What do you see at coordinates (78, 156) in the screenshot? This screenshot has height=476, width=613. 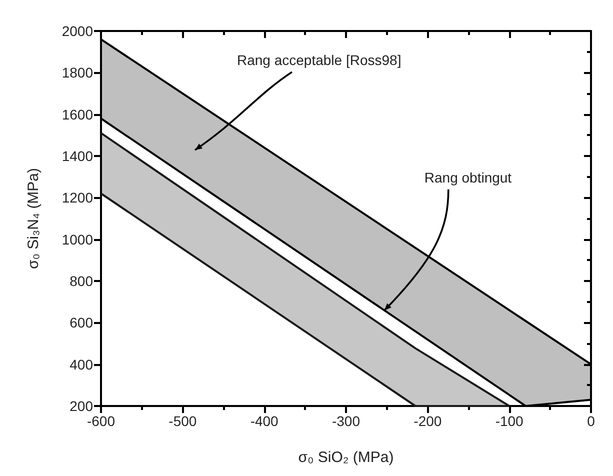 I see `y-tick-label: 1400` at bounding box center [78, 156].